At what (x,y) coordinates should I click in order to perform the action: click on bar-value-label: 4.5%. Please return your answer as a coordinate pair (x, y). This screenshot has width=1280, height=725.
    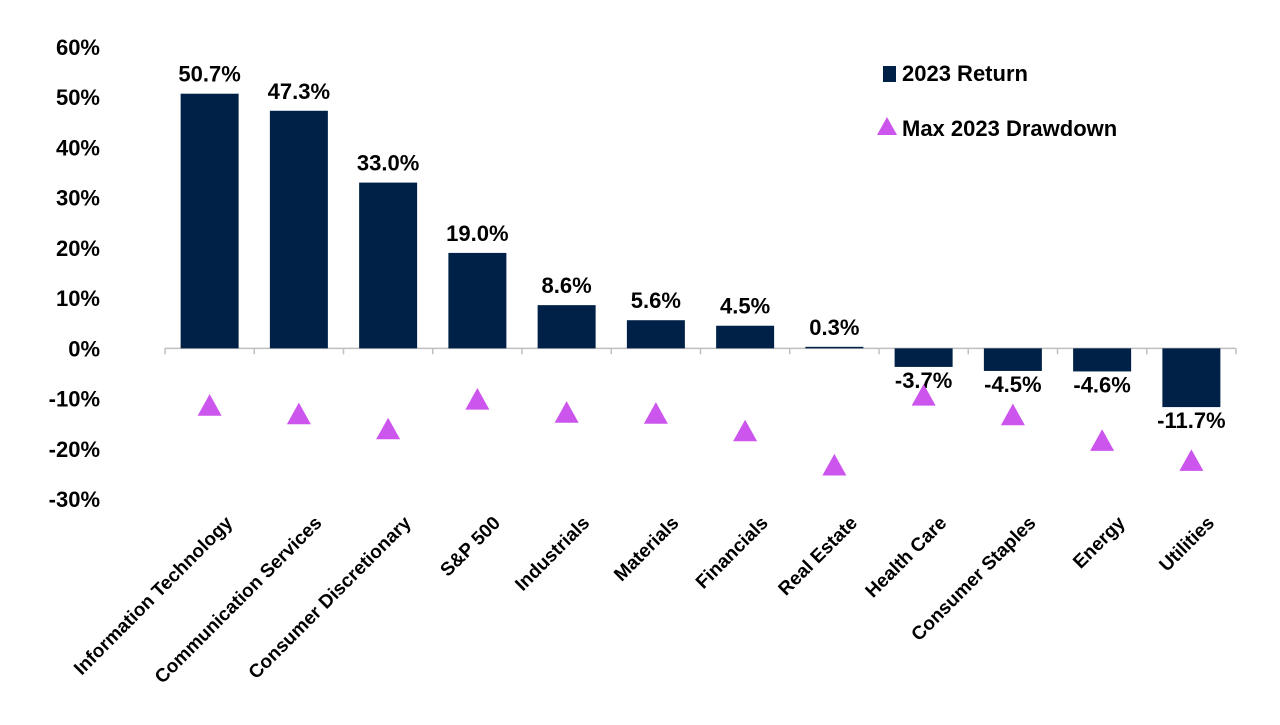
    Looking at the image, I should click on (745, 306).